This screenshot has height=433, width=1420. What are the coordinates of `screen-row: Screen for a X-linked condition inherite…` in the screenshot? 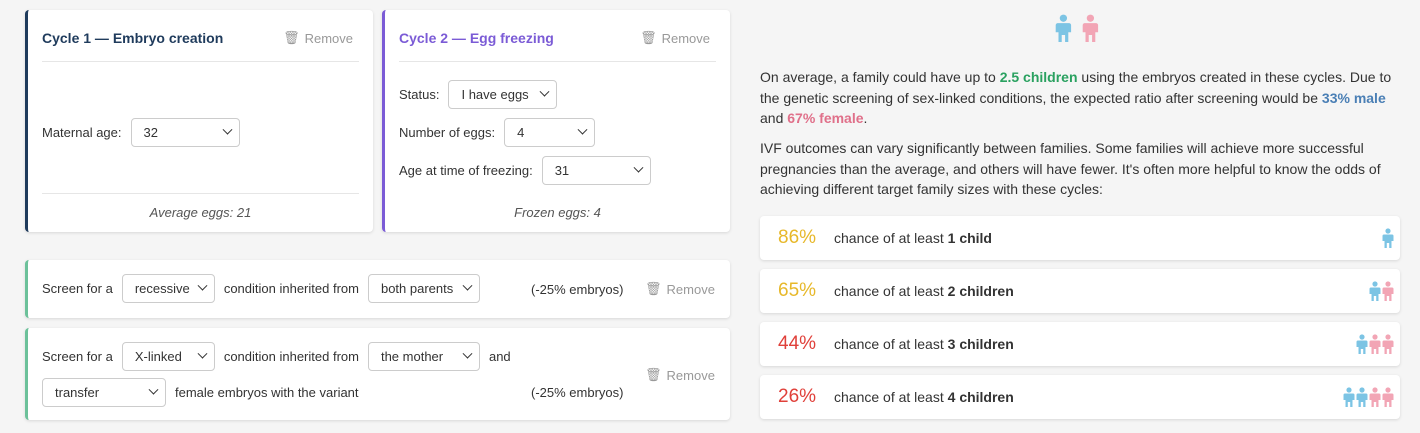 It's located at (276, 356).